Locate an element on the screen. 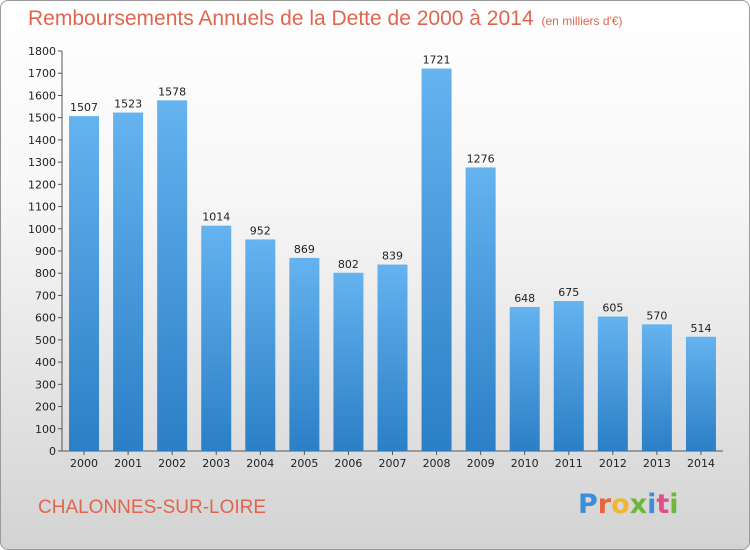 This screenshot has width=750, height=550. proxiti-logo: Proxiti is located at coordinates (628, 504).